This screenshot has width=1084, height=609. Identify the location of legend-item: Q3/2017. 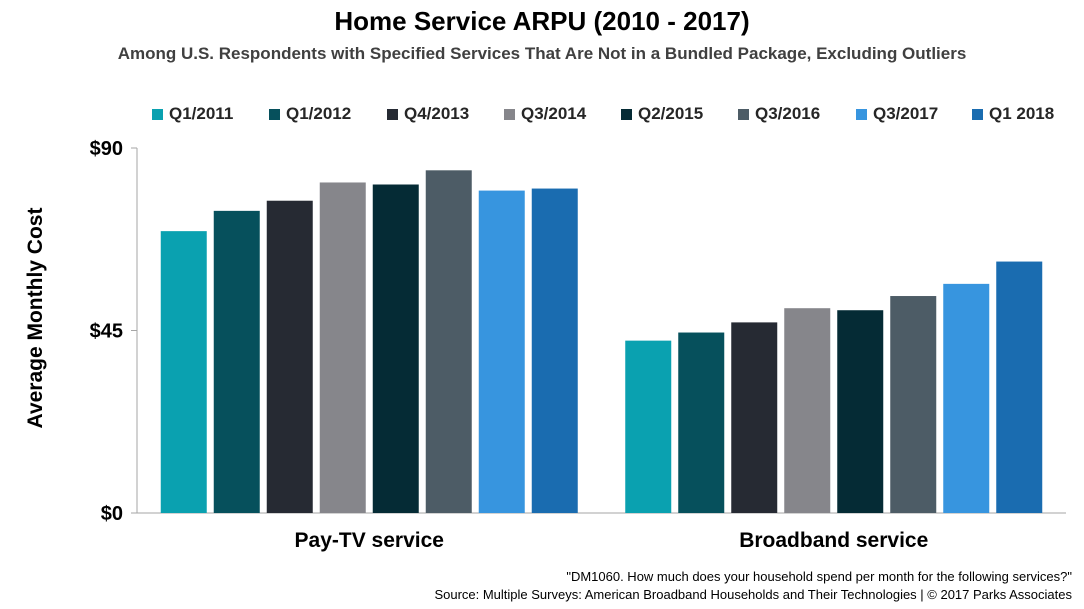
(897, 114).